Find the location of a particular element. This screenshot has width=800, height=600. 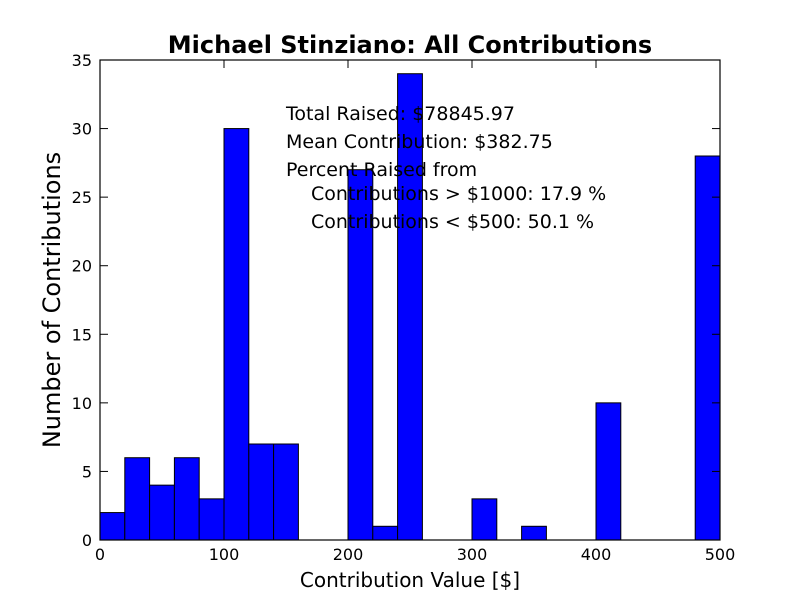

y-axis-label: Number of Contributions is located at coordinates (52, 300).